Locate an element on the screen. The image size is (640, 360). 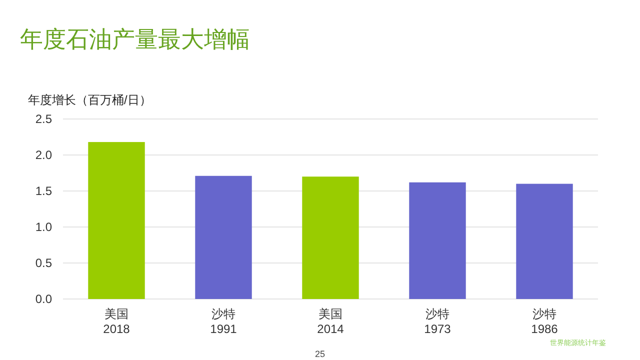
y-axis-title: 年度增长（百万桶/日） is located at coordinates (90, 100).